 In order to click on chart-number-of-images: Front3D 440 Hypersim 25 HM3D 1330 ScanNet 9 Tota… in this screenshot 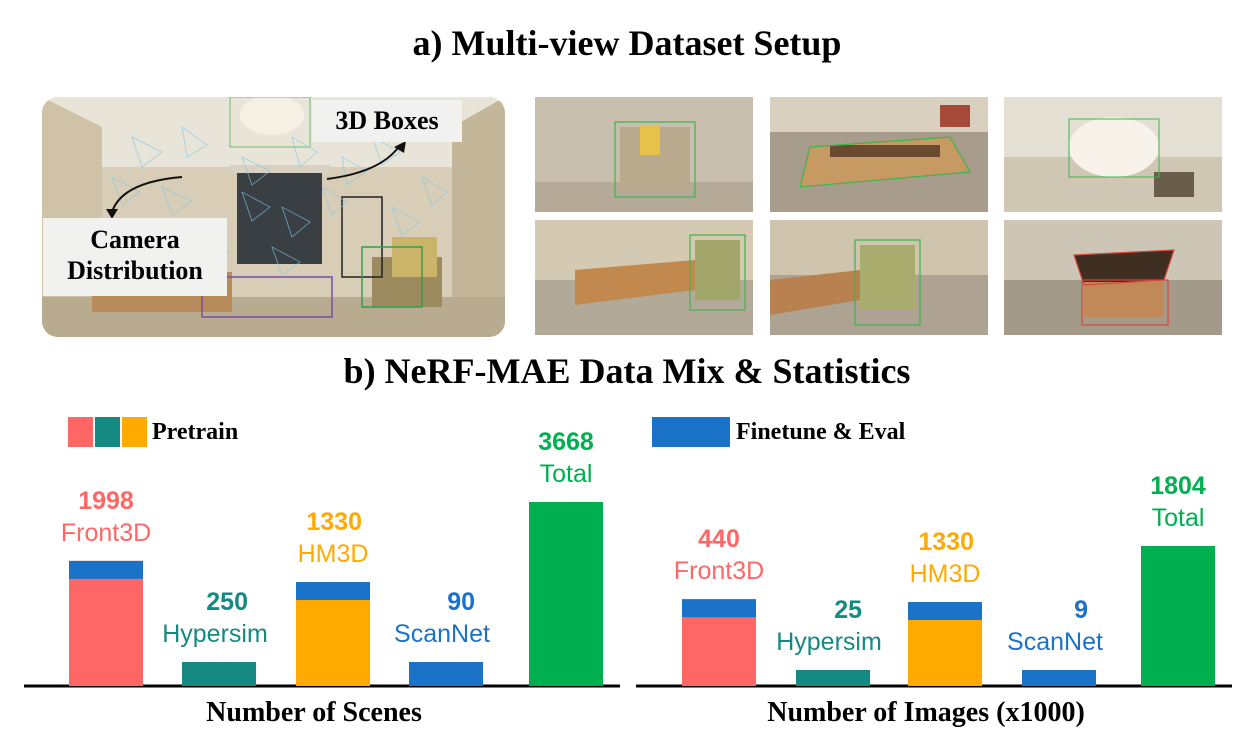, I will do `click(934, 580)`.